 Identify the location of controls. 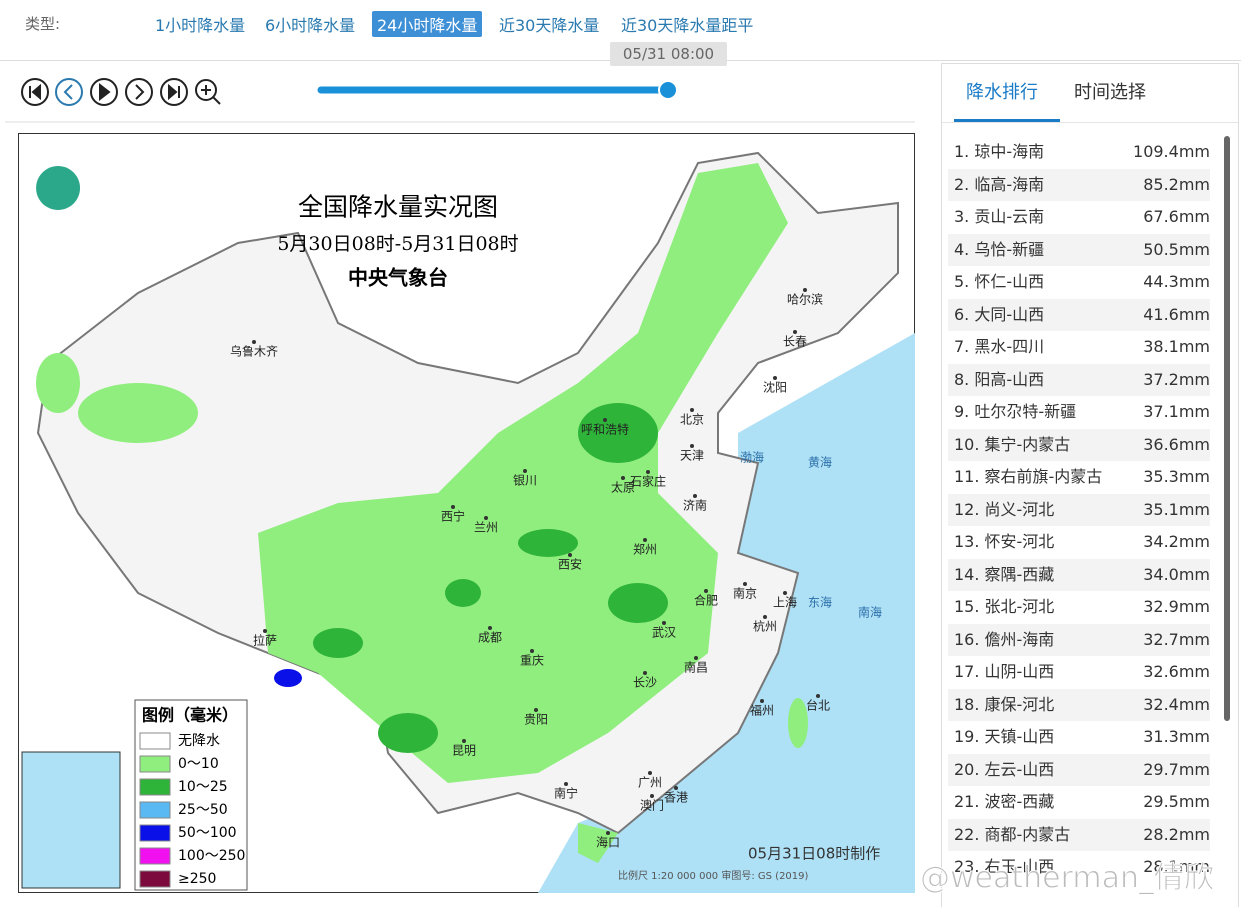
(460, 100).